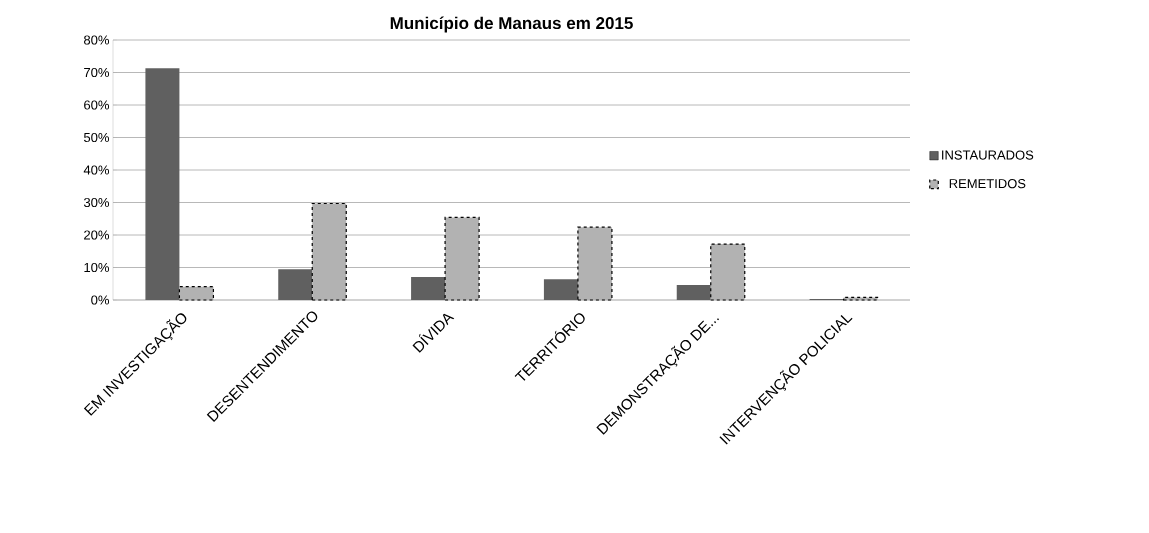 The height and width of the screenshot is (533, 1149). I want to click on y-tick-label: 30%, so click(96, 202).